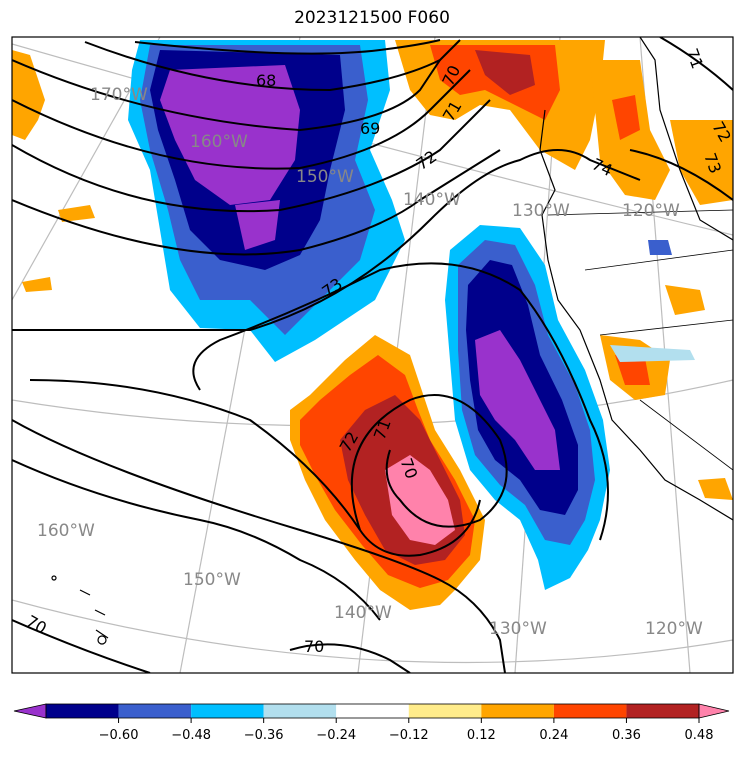 Image resolution: width=744 pixels, height=759 pixels. What do you see at coordinates (674, 629) in the screenshot?
I see `grid-label-bottom: 120°W` at bounding box center [674, 629].